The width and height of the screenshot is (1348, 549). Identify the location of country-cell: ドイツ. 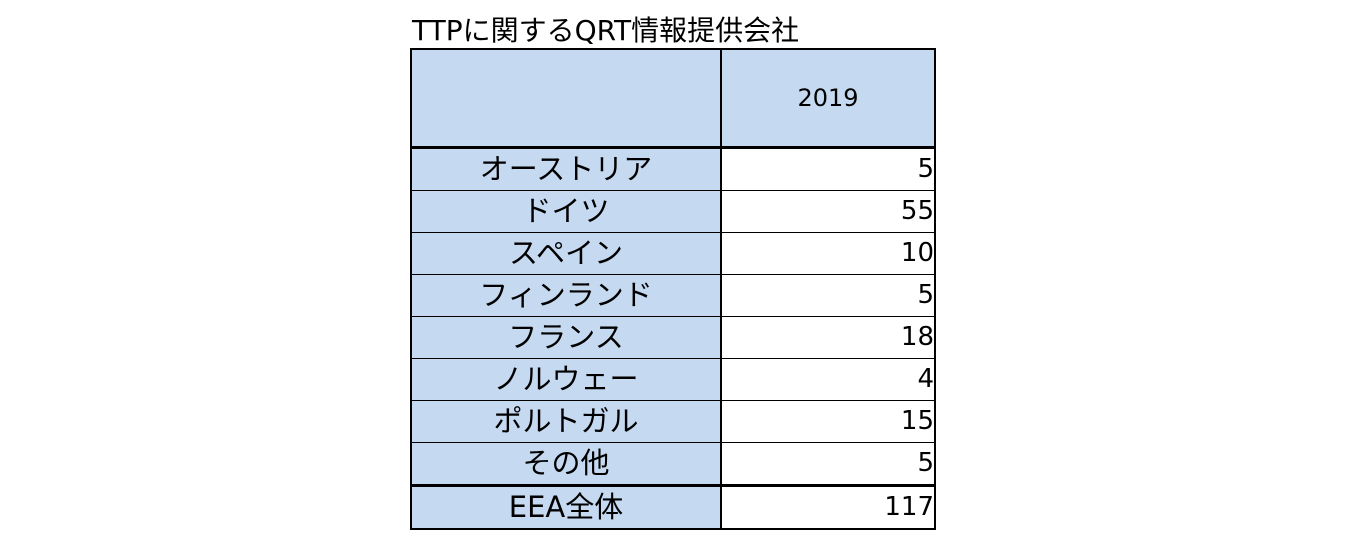
(566, 211).